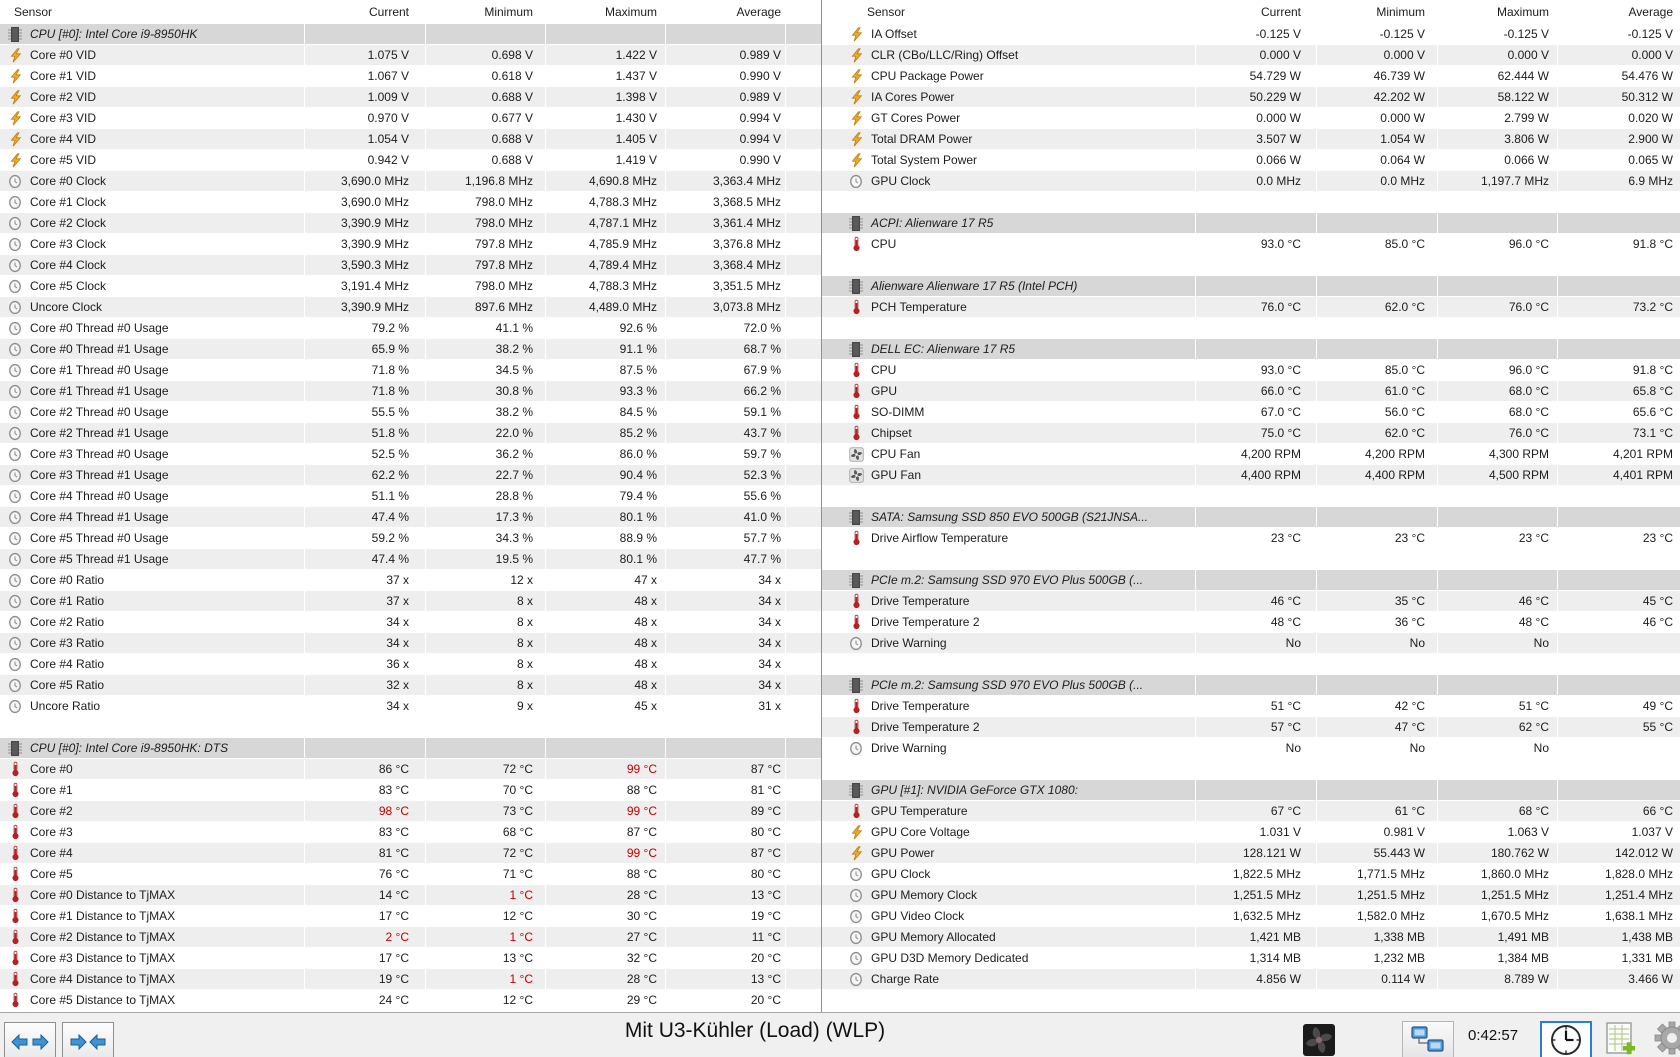  I want to click on column-header-maximum: Maximum, so click(1522, 12).